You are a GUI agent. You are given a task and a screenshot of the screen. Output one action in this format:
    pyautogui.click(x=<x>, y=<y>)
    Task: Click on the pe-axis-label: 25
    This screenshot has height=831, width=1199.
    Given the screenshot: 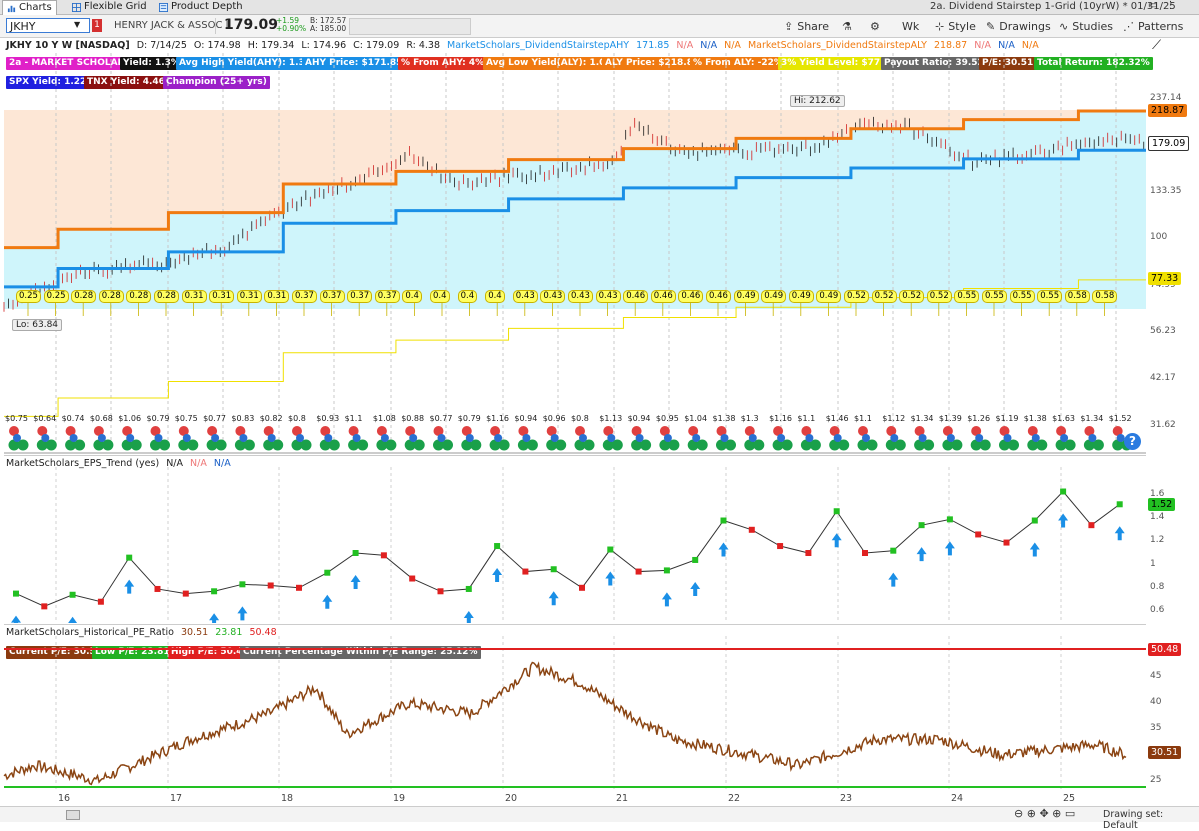 What is the action you would take?
    pyautogui.click(x=1156, y=779)
    